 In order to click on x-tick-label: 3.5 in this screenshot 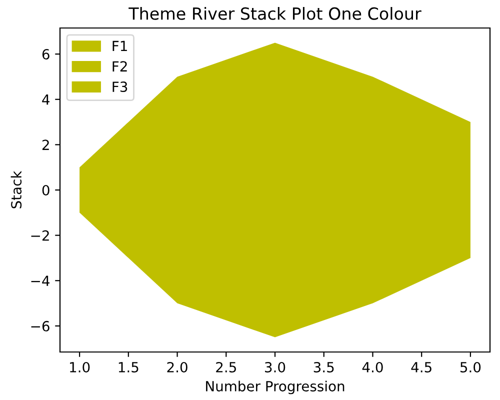, I will do `click(324, 367)`.